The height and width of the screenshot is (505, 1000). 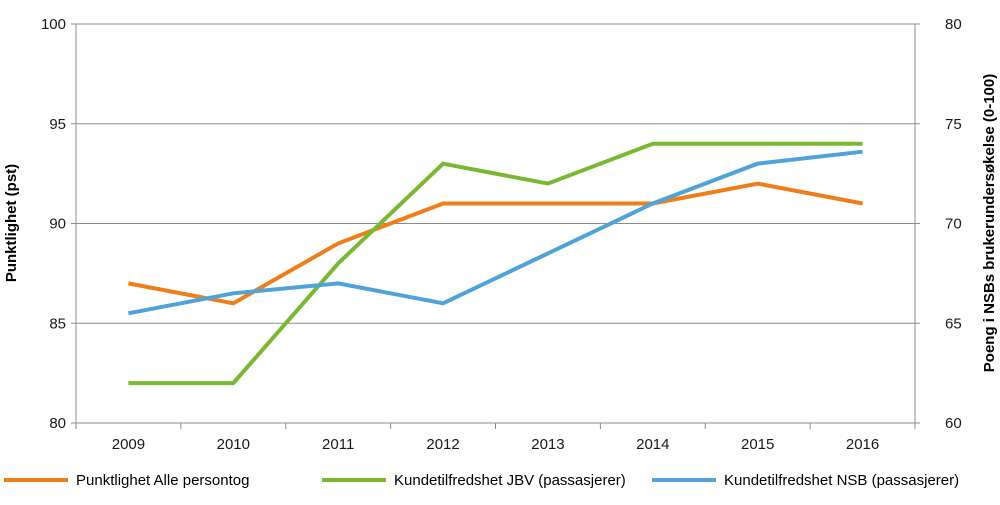 I want to click on left-tick-label: 100, so click(x=53, y=24).